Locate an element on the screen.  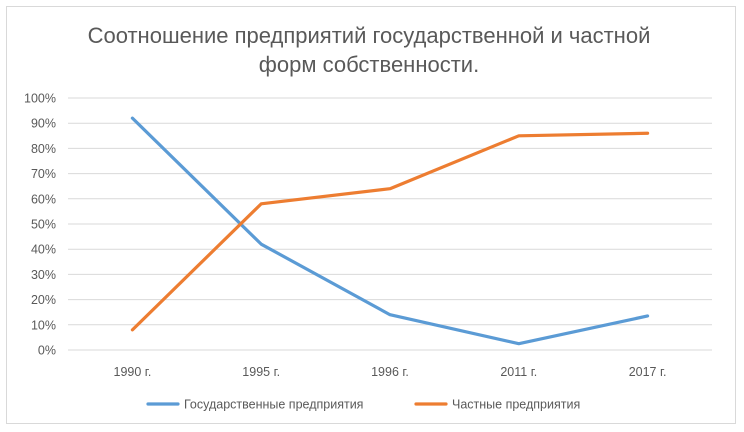
y-tick-label: 80% is located at coordinates (43, 149).